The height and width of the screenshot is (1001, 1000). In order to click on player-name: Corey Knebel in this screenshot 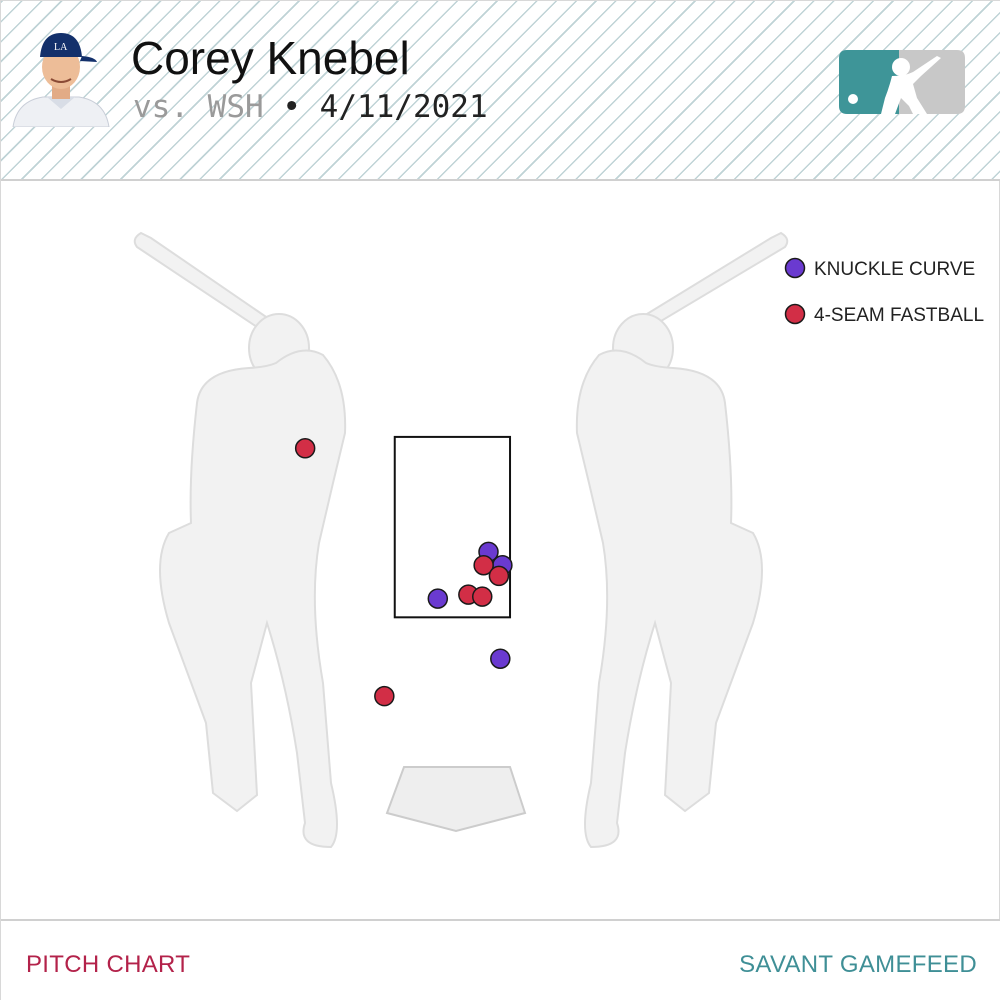, I will do `click(270, 58)`.